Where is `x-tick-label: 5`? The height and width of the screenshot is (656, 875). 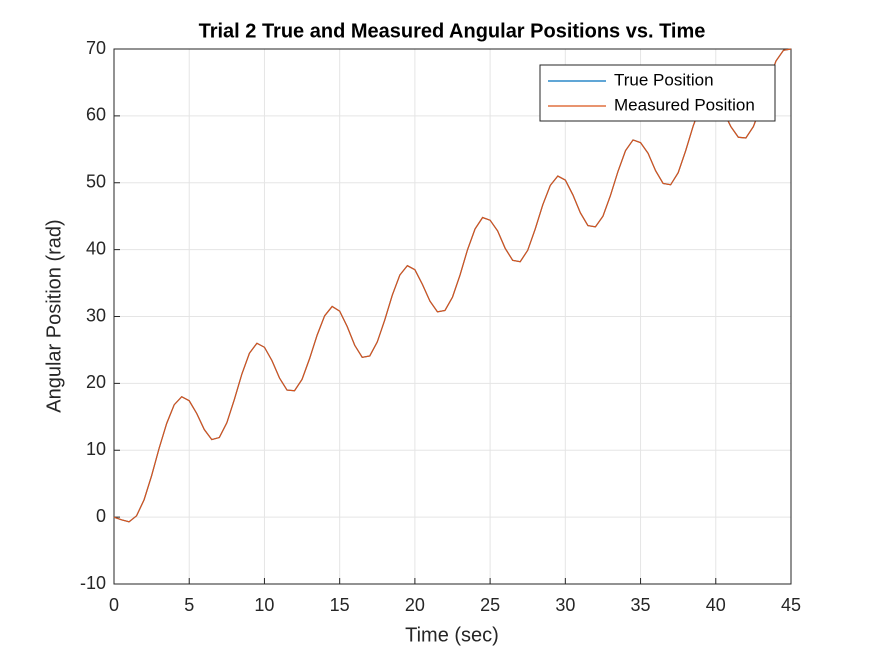 x-tick-label: 5 is located at coordinates (189, 605).